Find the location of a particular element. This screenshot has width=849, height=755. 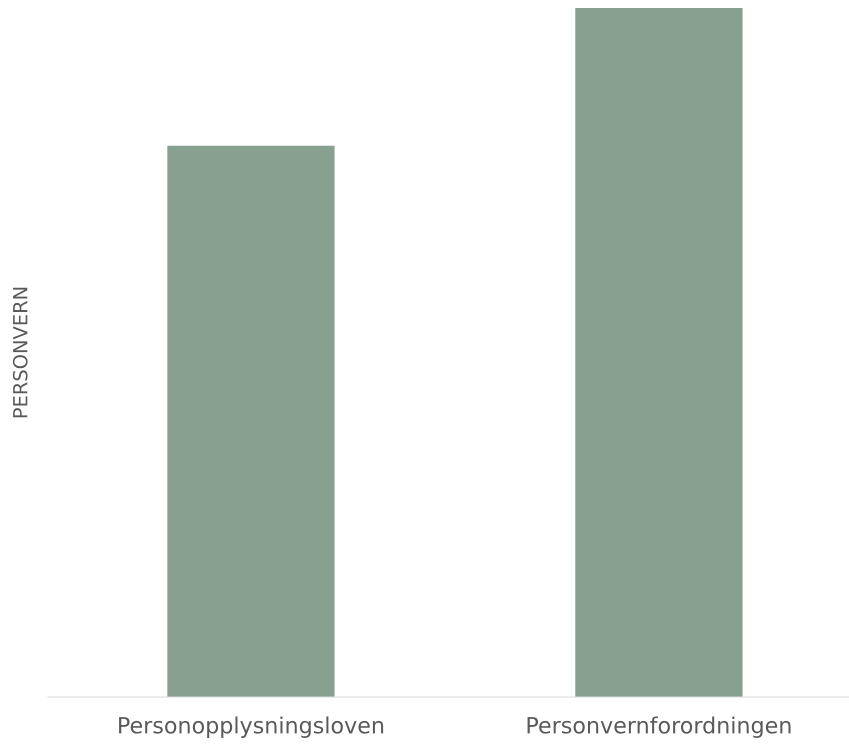

x-tick-label: Personvernforordningen is located at coordinates (659, 727).